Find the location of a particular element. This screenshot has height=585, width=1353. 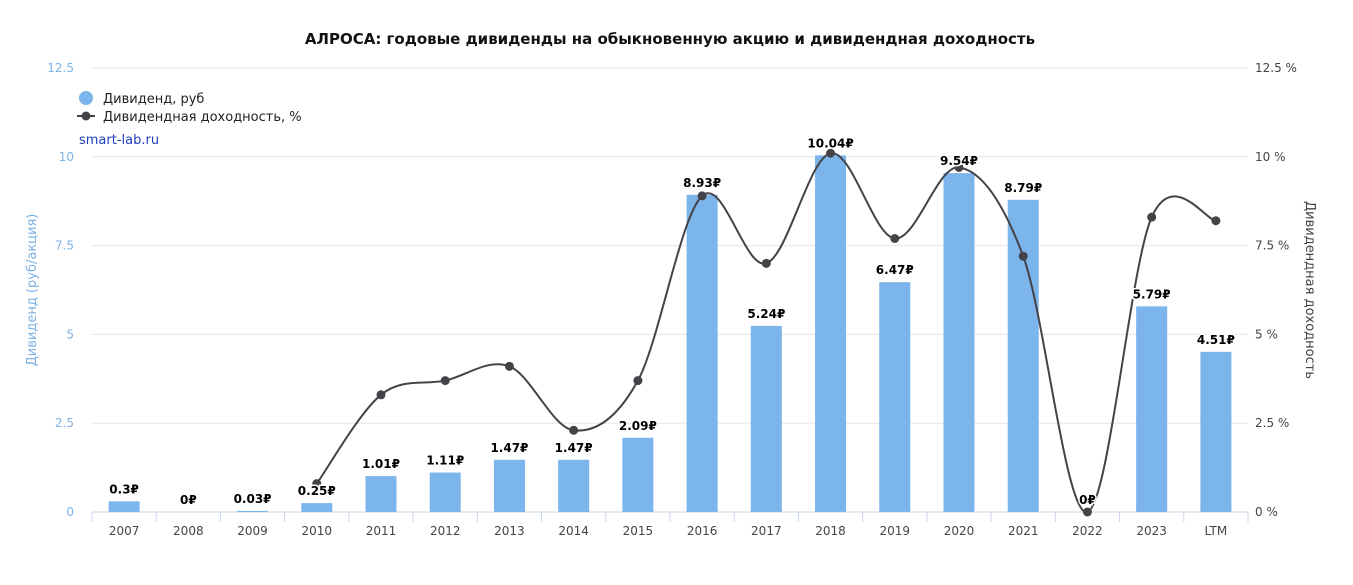

left-tick-label: 2.5 is located at coordinates (64, 423).